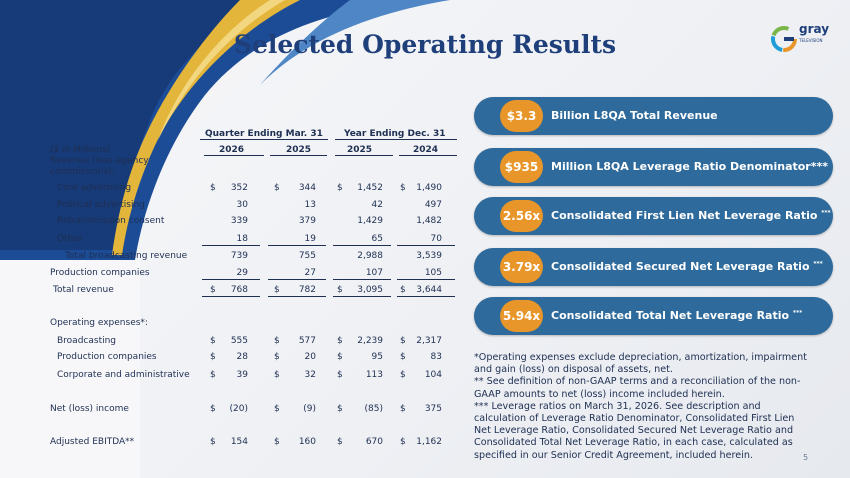 This screenshot has width=850, height=478. Describe the element at coordinates (429, 188) in the screenshot. I see `table-cell: 1,490` at that location.